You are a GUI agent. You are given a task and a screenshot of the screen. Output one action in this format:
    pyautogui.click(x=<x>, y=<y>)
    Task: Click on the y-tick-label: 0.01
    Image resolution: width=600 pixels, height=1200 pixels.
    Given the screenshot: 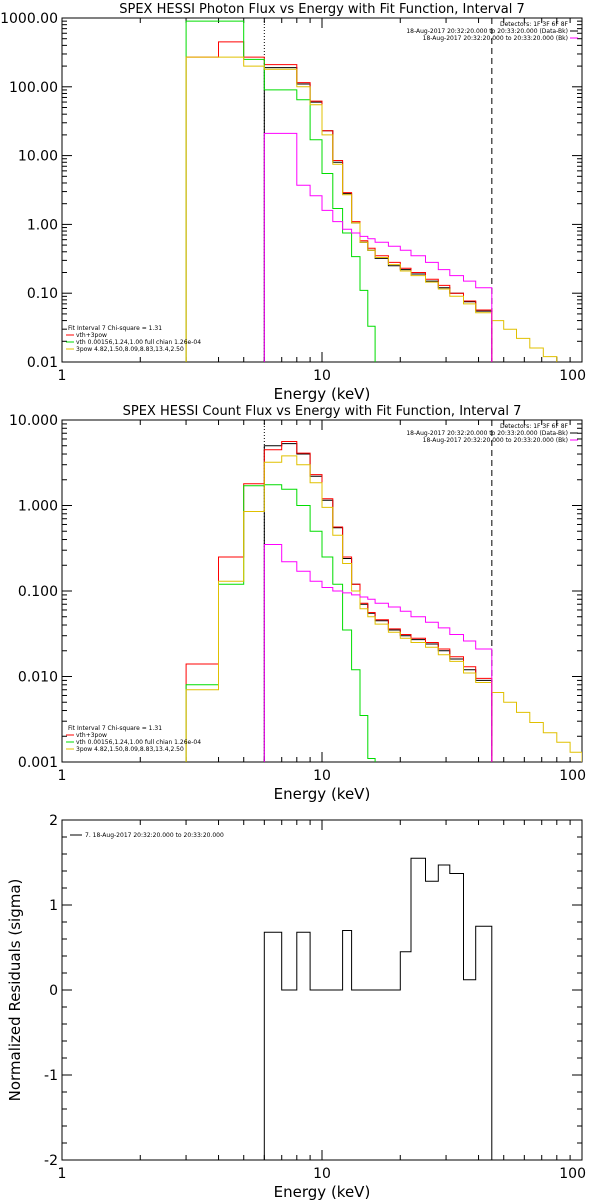 What is the action you would take?
    pyautogui.click(x=42, y=363)
    